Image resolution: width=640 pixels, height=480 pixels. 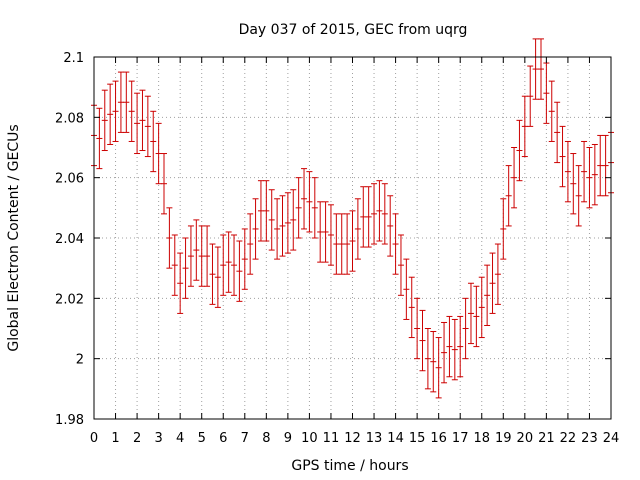 What do you see at coordinates (69, 118) in the screenshot?
I see `y-tick-label: 2.08` at bounding box center [69, 118].